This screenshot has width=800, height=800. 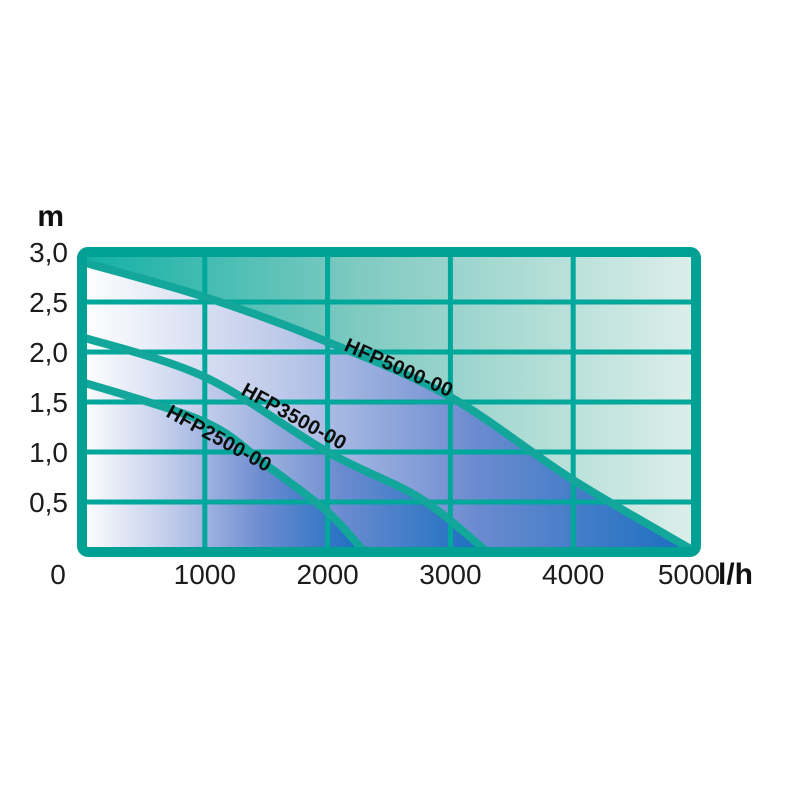 What do you see at coordinates (48, 402) in the screenshot?
I see `y-tick-label: 1,5` at bounding box center [48, 402].